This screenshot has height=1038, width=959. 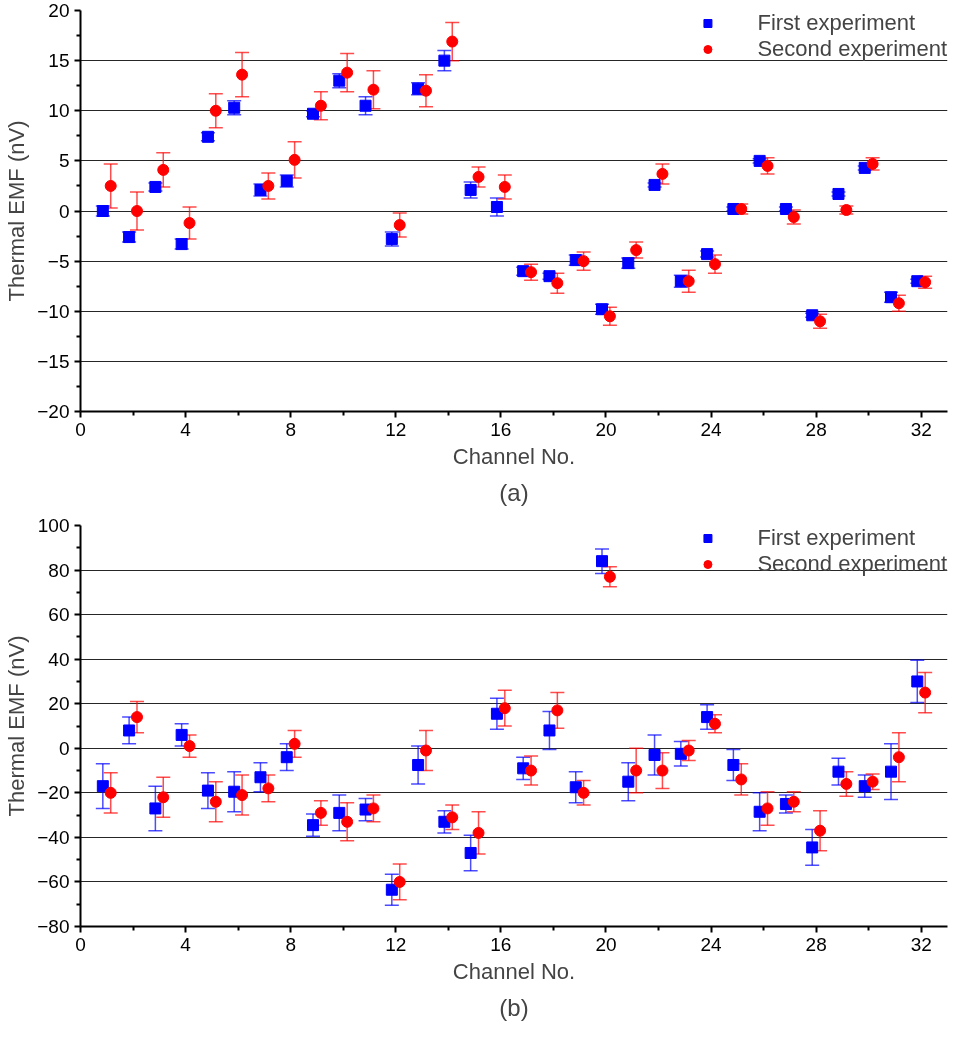 I want to click on y-tick-label: 0, so click(x=64, y=211).